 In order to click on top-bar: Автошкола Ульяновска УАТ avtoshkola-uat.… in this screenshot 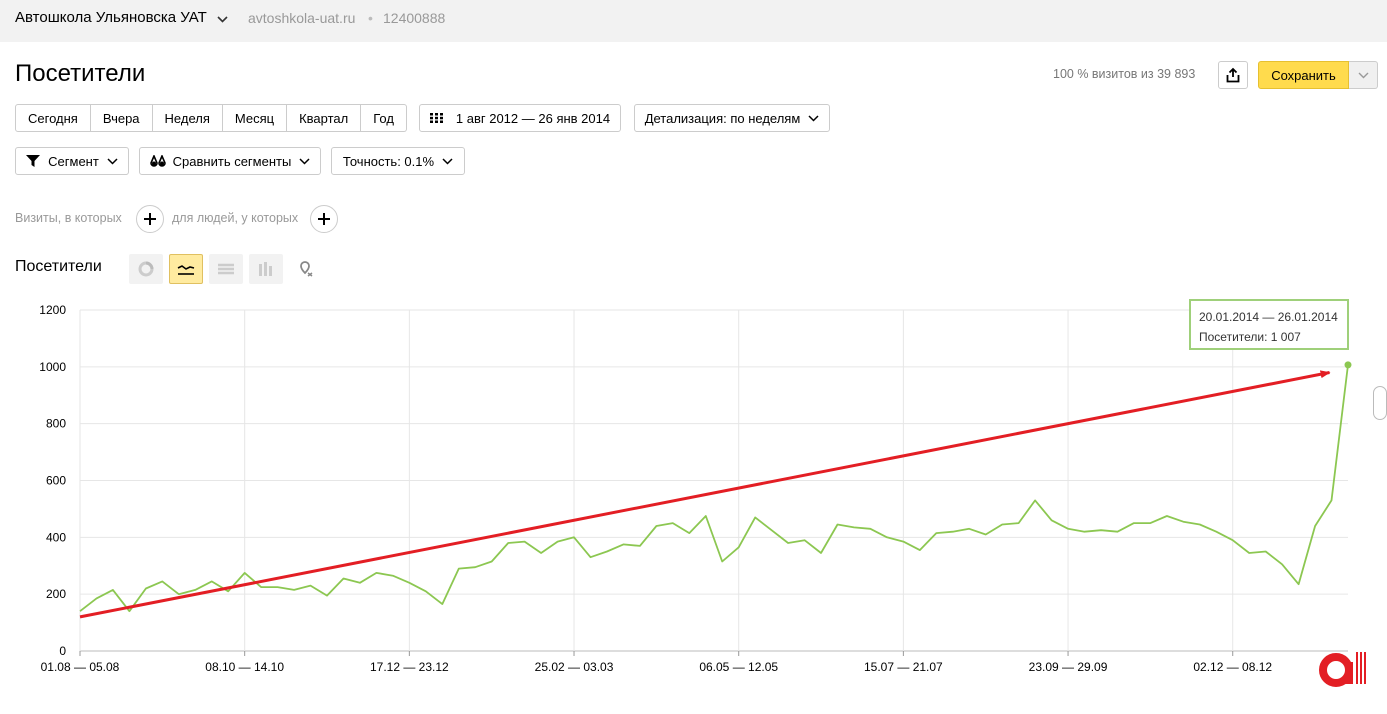, I will do `click(693, 21)`.